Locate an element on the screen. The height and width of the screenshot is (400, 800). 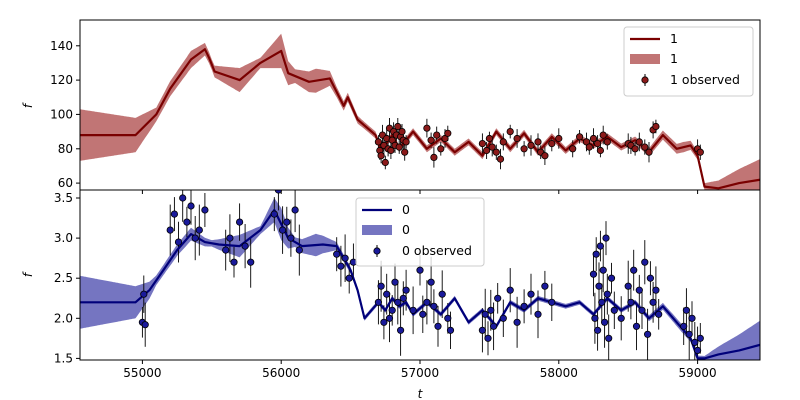
bottom-legend-band-swatch is located at coordinates (377, 230).